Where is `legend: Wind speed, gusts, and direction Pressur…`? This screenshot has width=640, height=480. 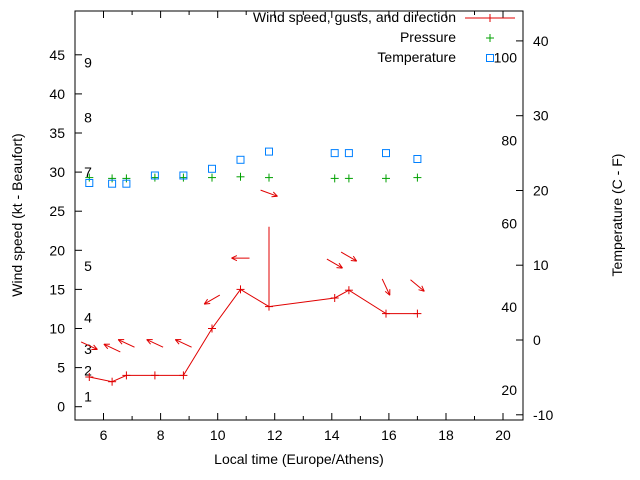
legend: Wind speed, gusts, and direction Pressur… is located at coordinates (384, 37).